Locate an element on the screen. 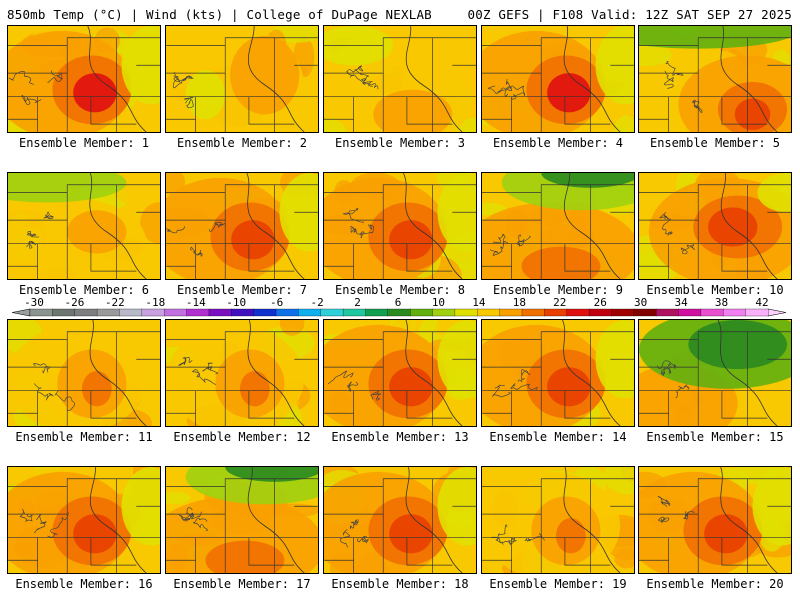 The width and height of the screenshot is (800, 600). colorbar-tick-label: 18 is located at coordinates (519, 302).